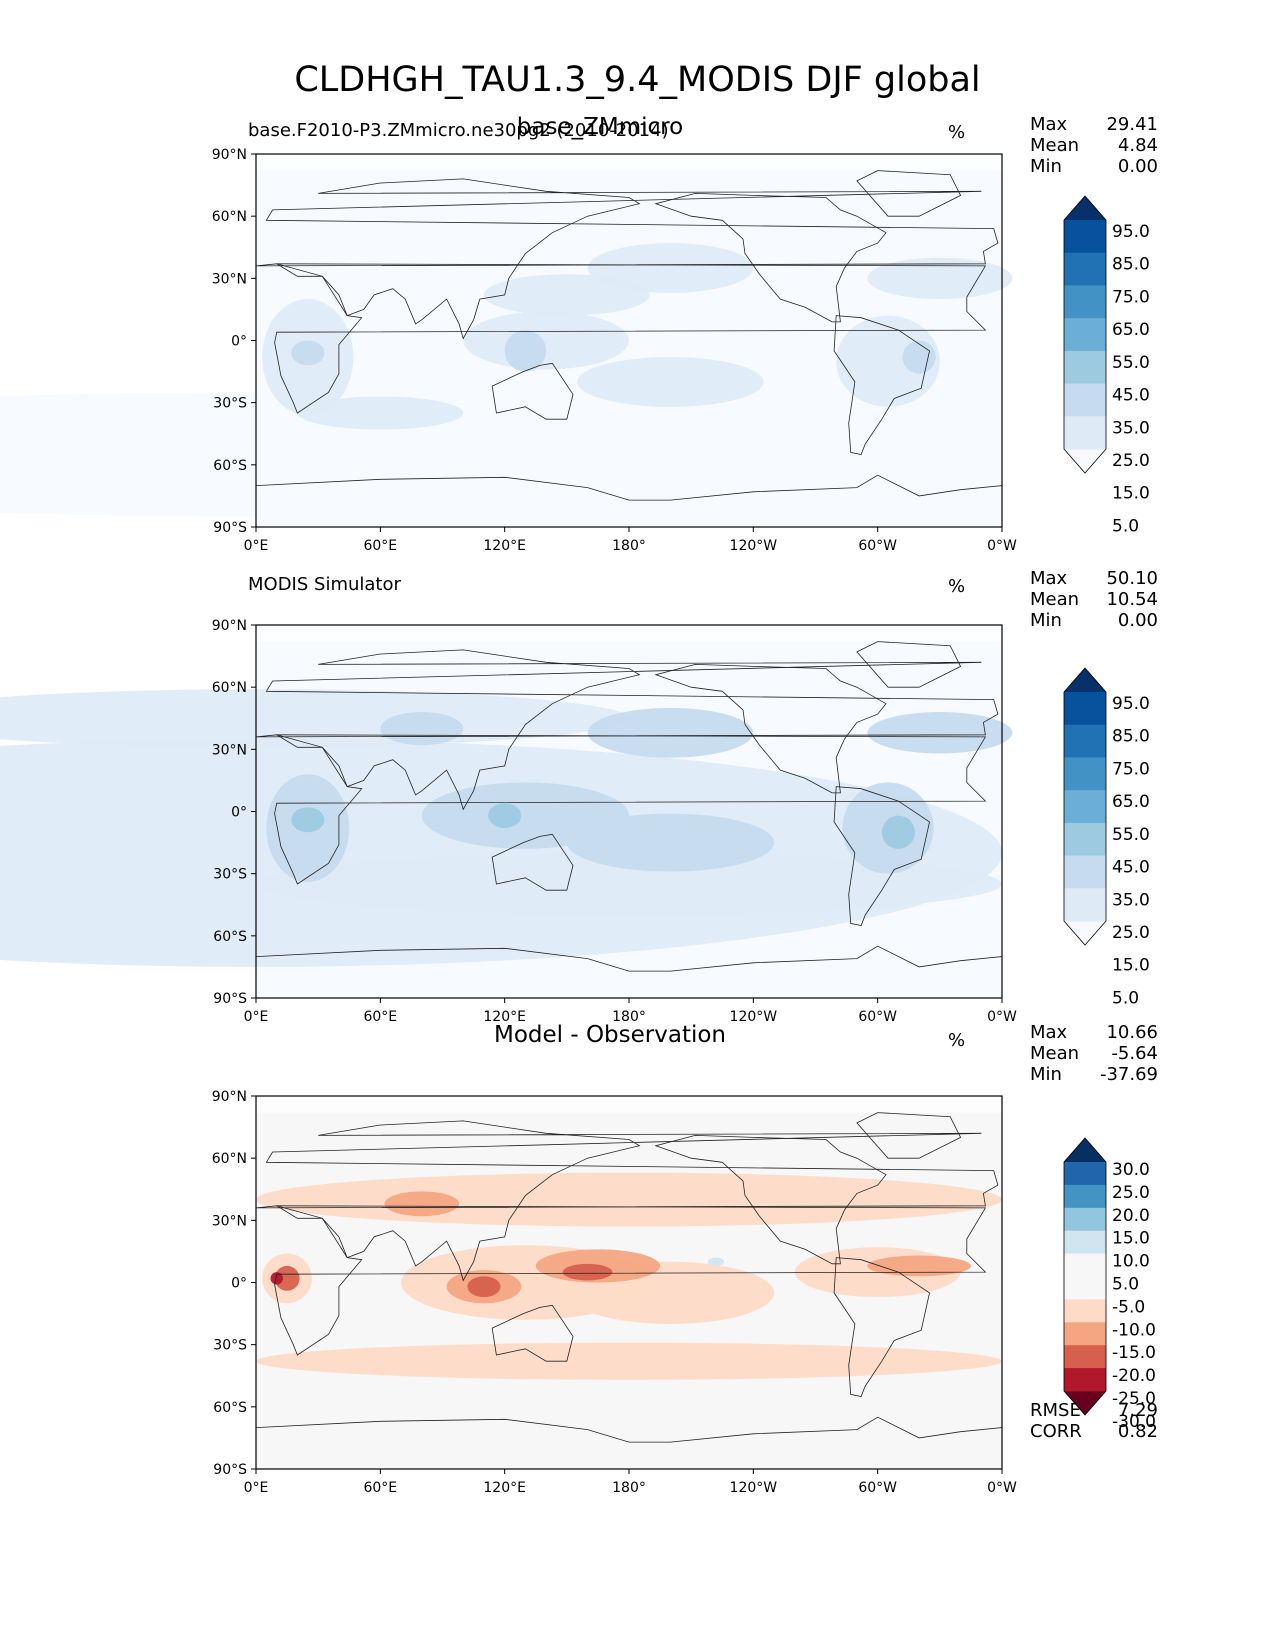 Image resolution: width=1275 pixels, height=1650 pixels. I want to click on colorbar-tick-label: 25.0, so click(1131, 1193).